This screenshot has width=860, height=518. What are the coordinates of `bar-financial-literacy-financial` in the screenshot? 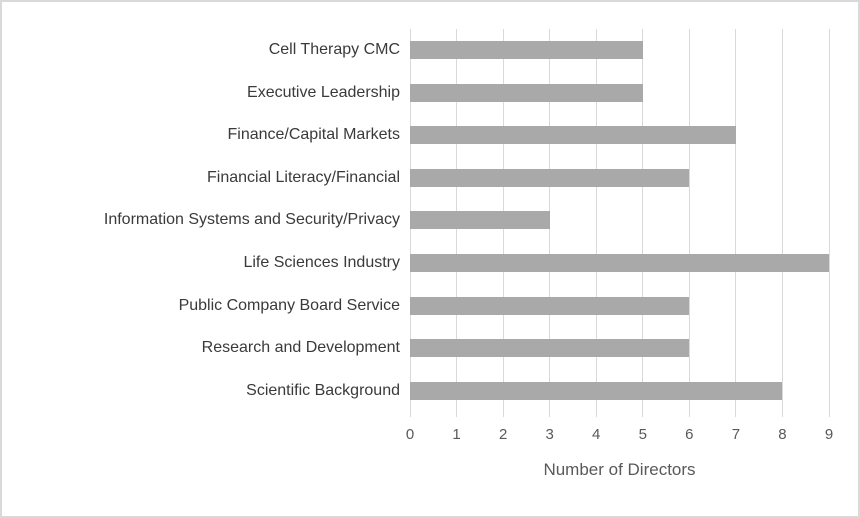 It's located at (550, 177).